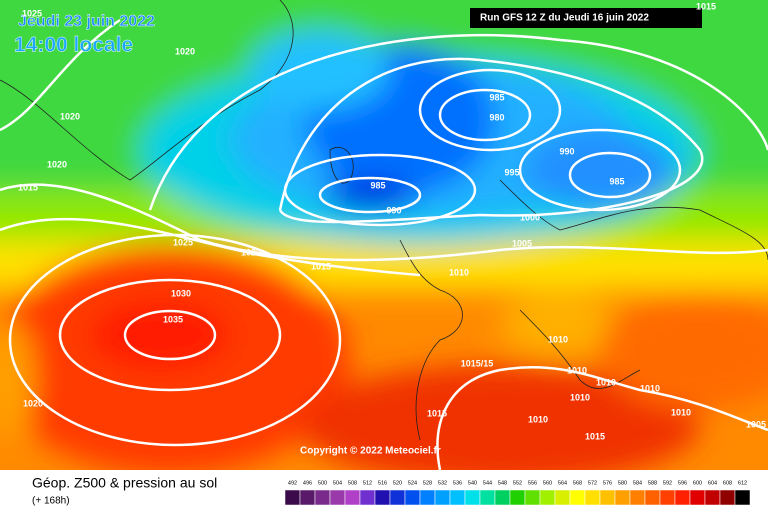 The image size is (768, 512). What do you see at coordinates (292, 483) in the screenshot?
I see `legend-value: 492` at bounding box center [292, 483].